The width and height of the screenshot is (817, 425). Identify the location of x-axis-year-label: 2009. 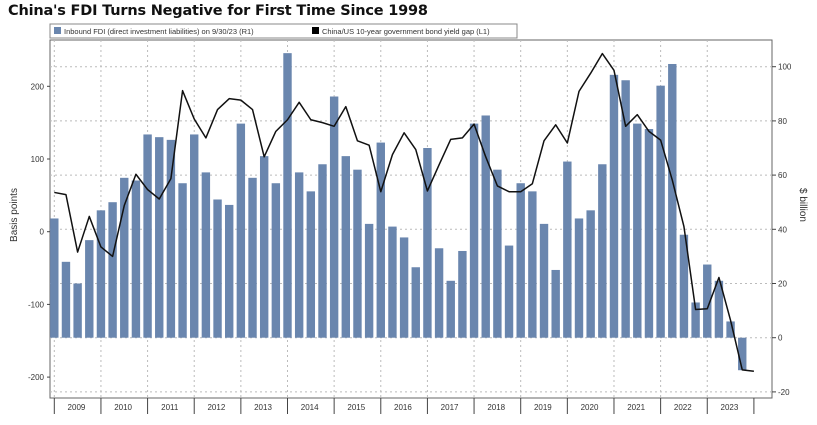
(77, 407).